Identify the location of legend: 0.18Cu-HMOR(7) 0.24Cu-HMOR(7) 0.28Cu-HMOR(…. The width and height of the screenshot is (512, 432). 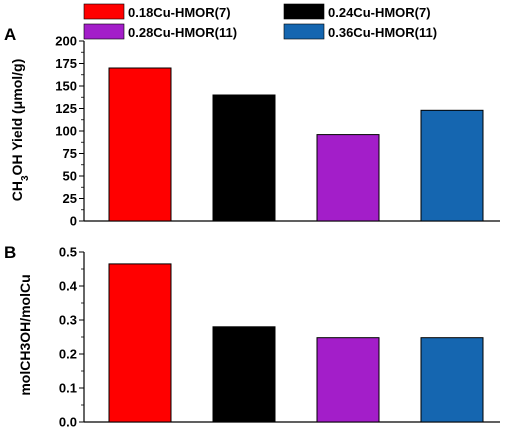
(260, 21).